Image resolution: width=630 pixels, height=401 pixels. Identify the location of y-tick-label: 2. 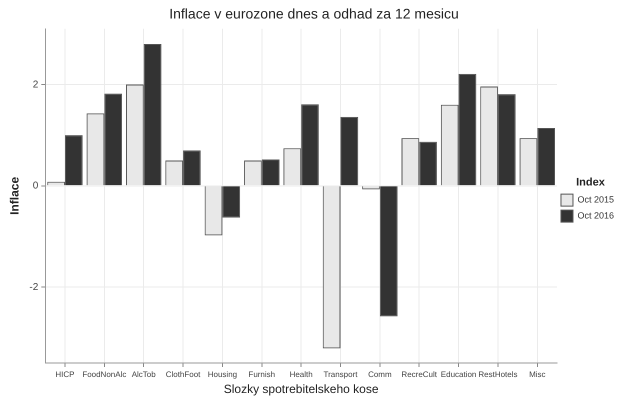
(35, 84).